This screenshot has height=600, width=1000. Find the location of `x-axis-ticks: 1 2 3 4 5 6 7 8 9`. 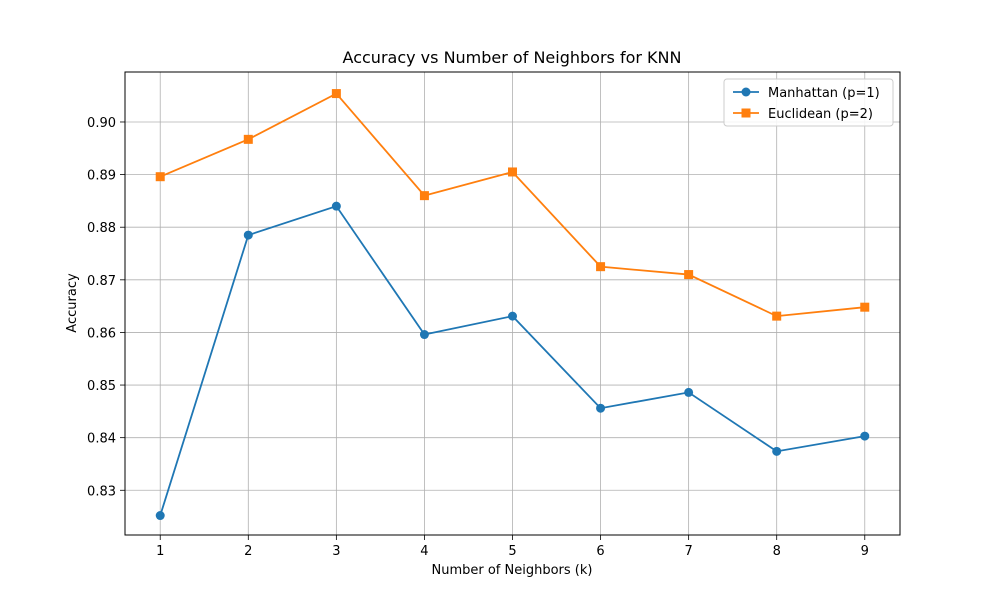

x-axis-ticks: 1 2 3 4 5 6 7 8 9 is located at coordinates (512, 547).